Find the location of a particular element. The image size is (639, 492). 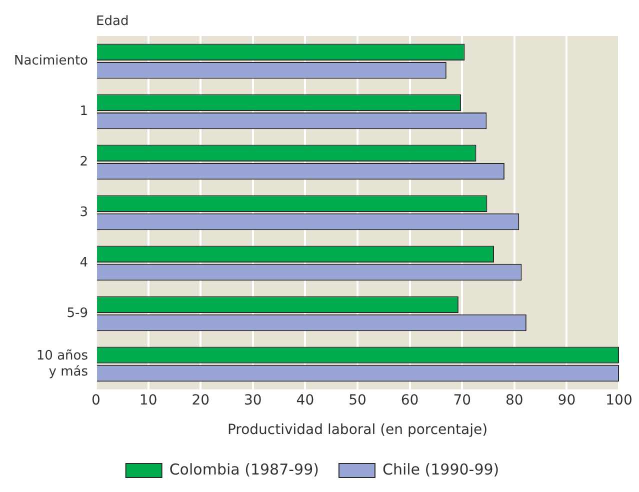

x-tick-label: 50 is located at coordinates (357, 400).